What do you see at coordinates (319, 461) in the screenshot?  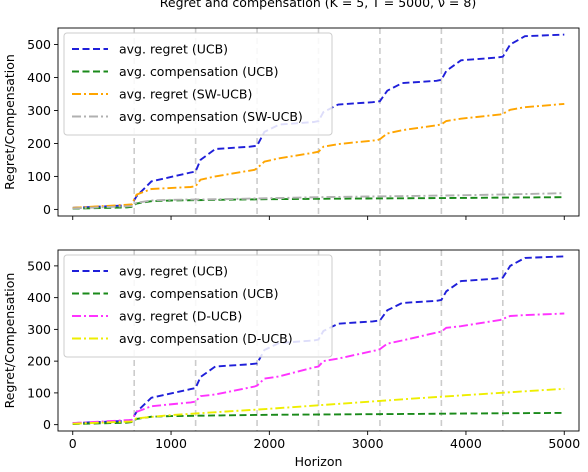 I see `x-axis-label: Horizon` at bounding box center [319, 461].